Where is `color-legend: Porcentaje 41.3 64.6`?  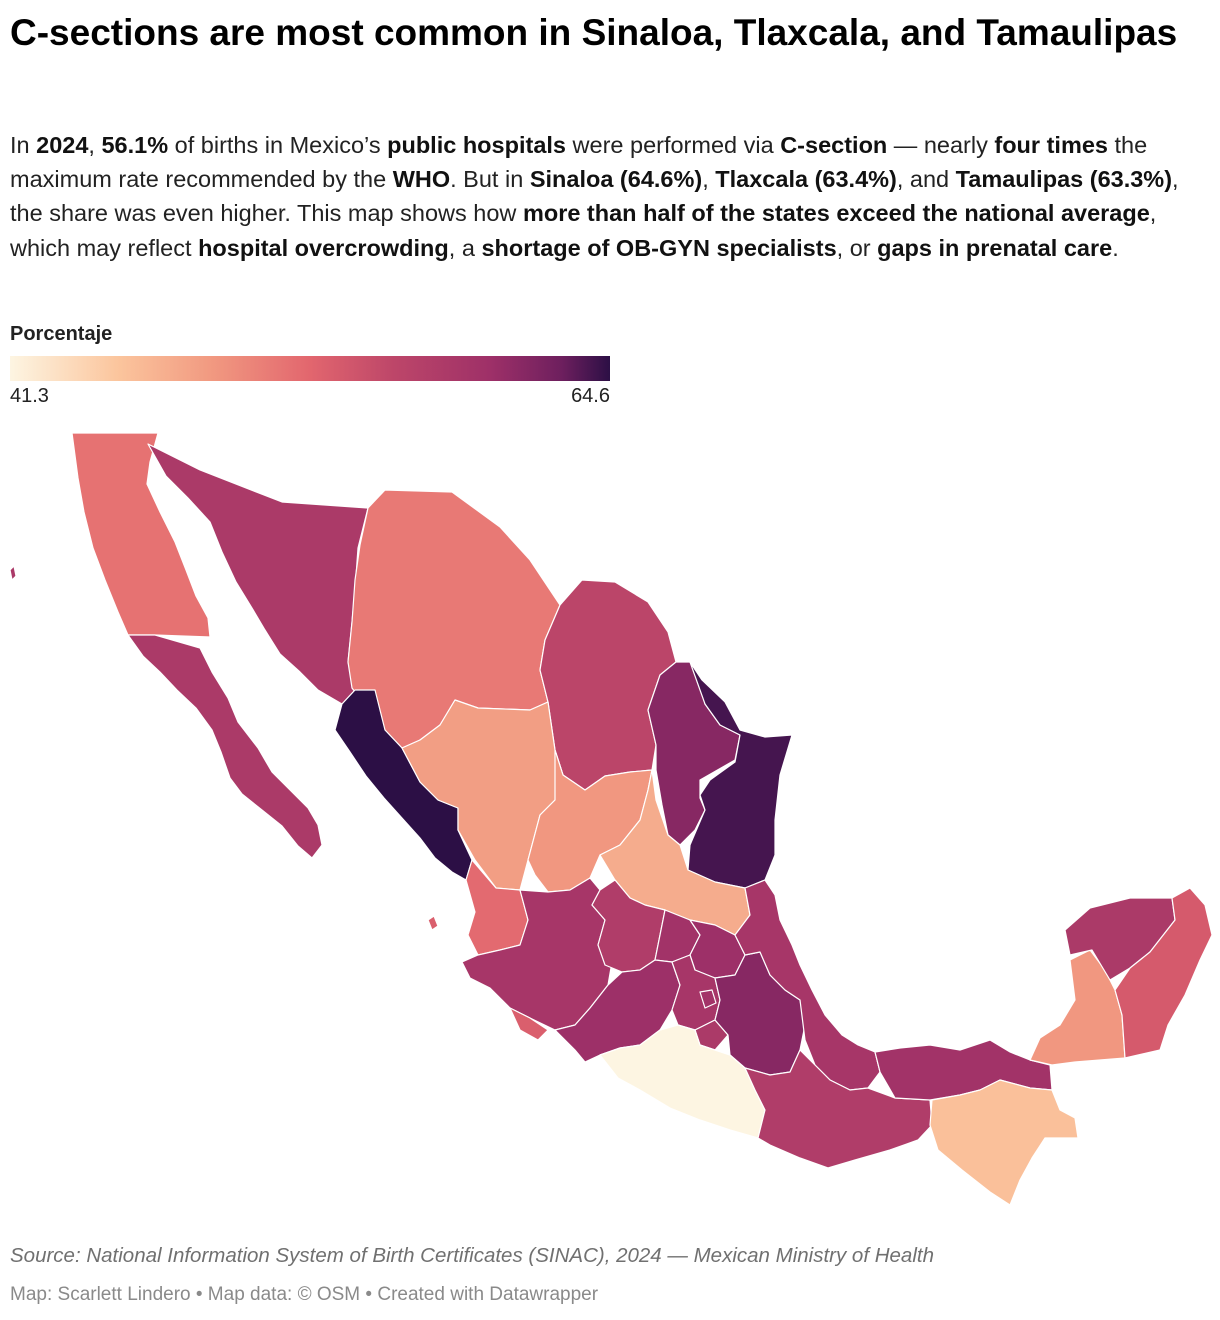 color-legend: Porcentaje 41.3 64.6 is located at coordinates (310, 365).